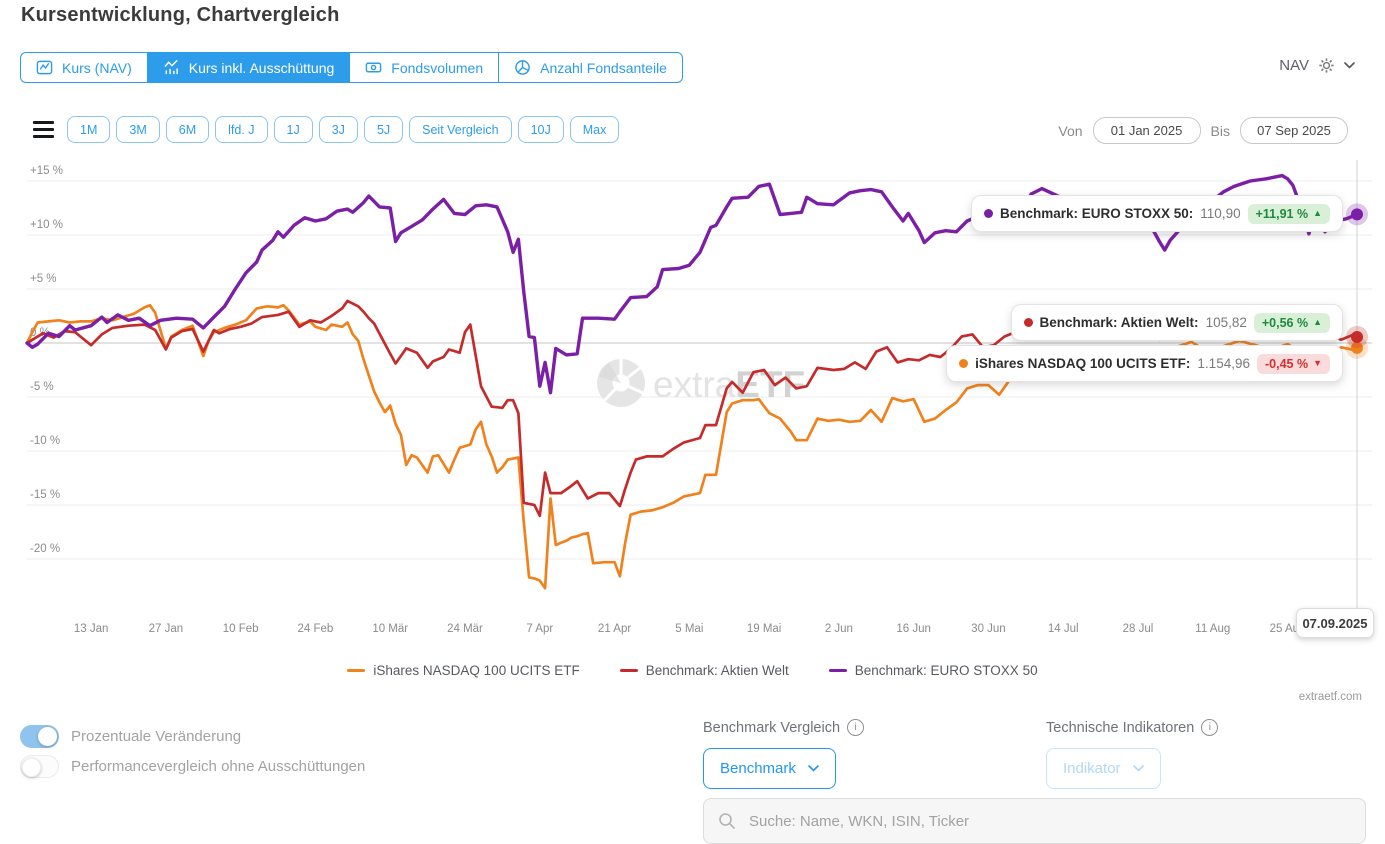 This screenshot has width=1385, height=844. What do you see at coordinates (1063, 629) in the screenshot?
I see `x-axis-label: 14 Jul` at bounding box center [1063, 629].